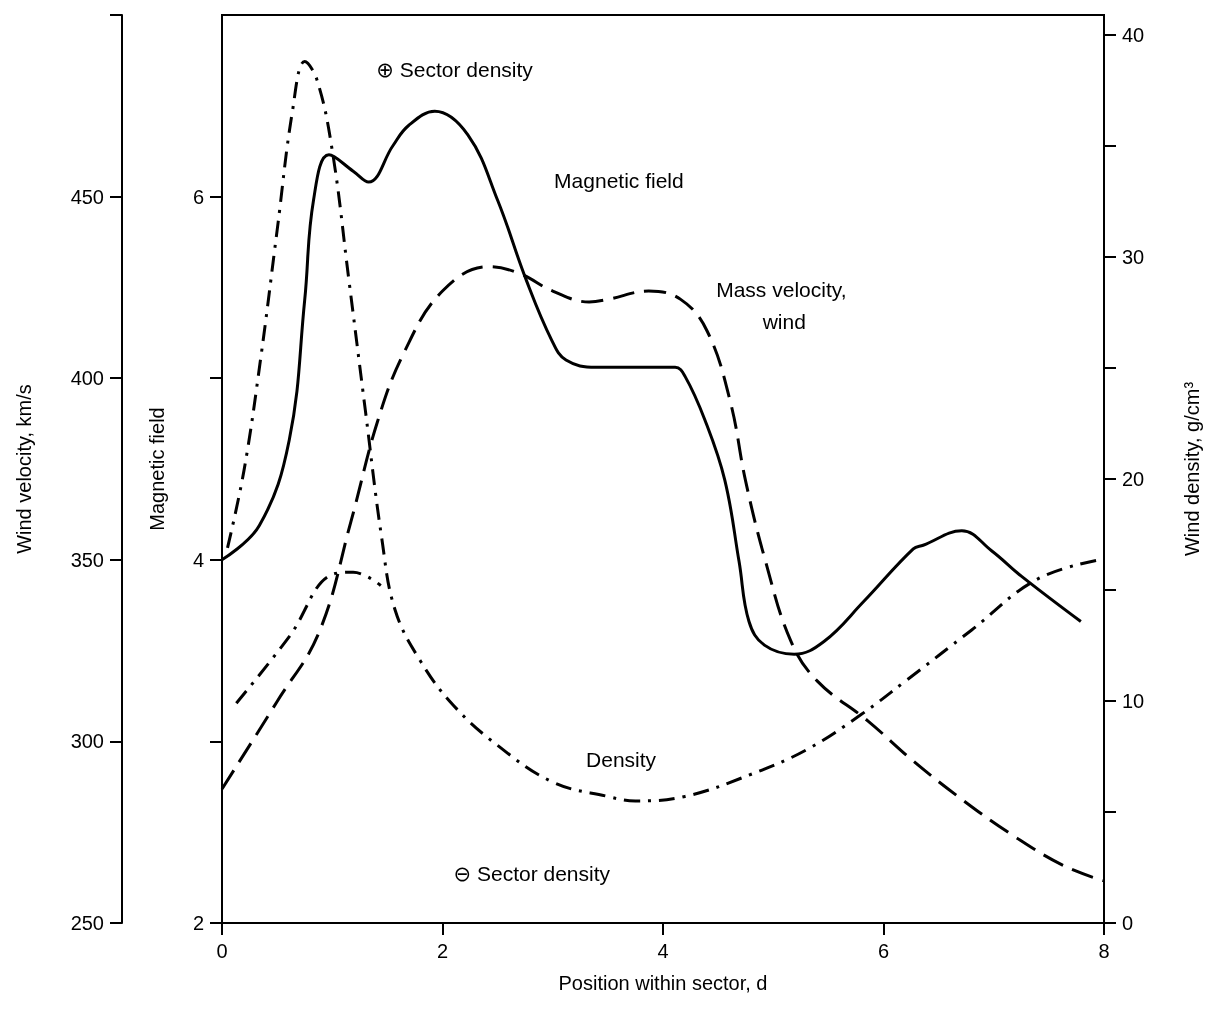 The width and height of the screenshot is (1210, 1010). What do you see at coordinates (455, 69) in the screenshot?
I see `annotation: ⊕ Sector density` at bounding box center [455, 69].